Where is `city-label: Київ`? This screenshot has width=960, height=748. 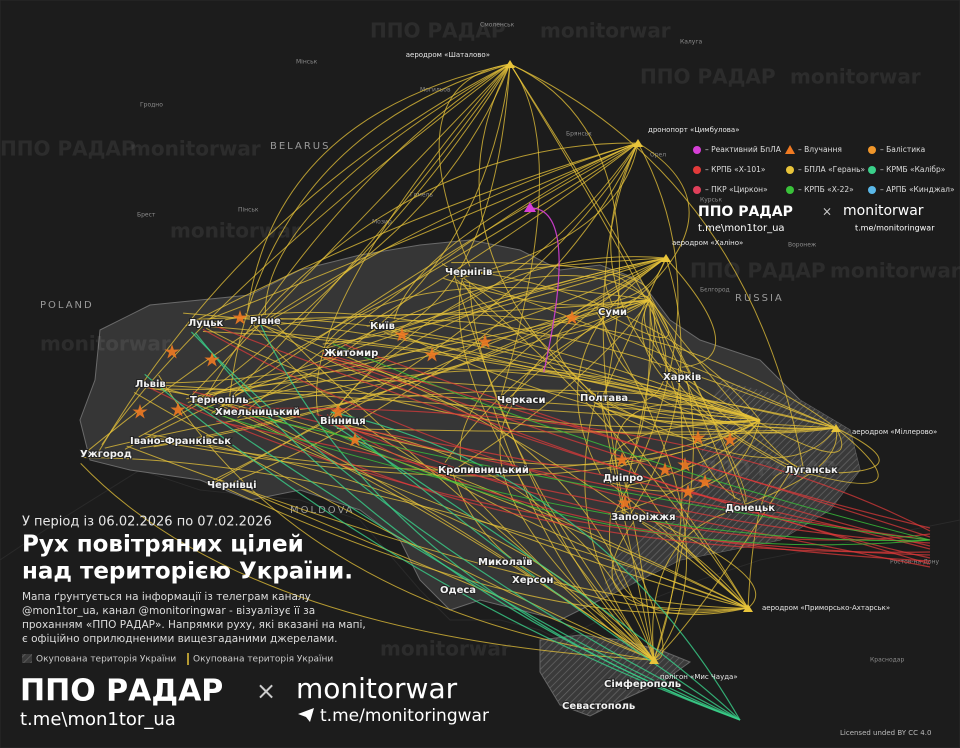
city-label: Київ is located at coordinates (382, 326).